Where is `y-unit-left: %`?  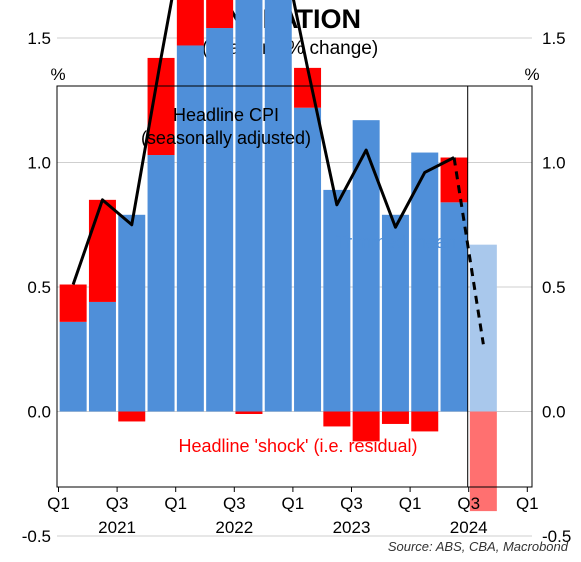 y-unit-left: % is located at coordinates (57, 74).